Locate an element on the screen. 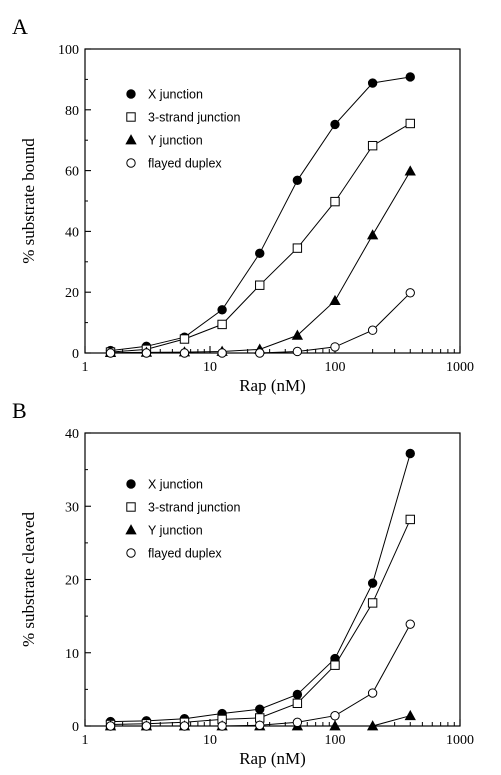 The width and height of the screenshot is (501, 775). y-tick-label: 30 is located at coordinates (72, 507).